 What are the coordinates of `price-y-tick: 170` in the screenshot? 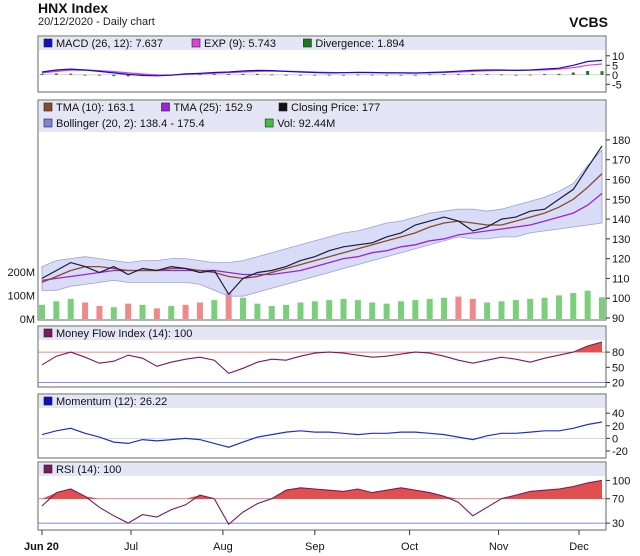 It's located at (621, 161).